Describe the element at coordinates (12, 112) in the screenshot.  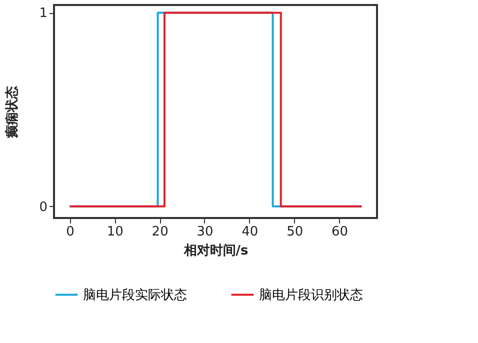
I see `y-axis-title: 癫痫状态` at that location.